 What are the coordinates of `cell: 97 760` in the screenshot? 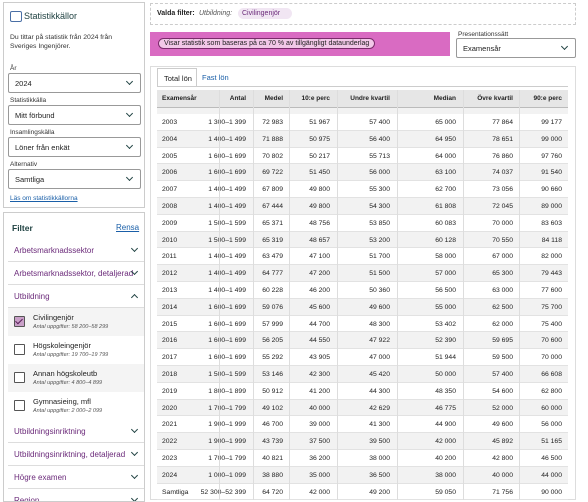 It's located at (551, 156).